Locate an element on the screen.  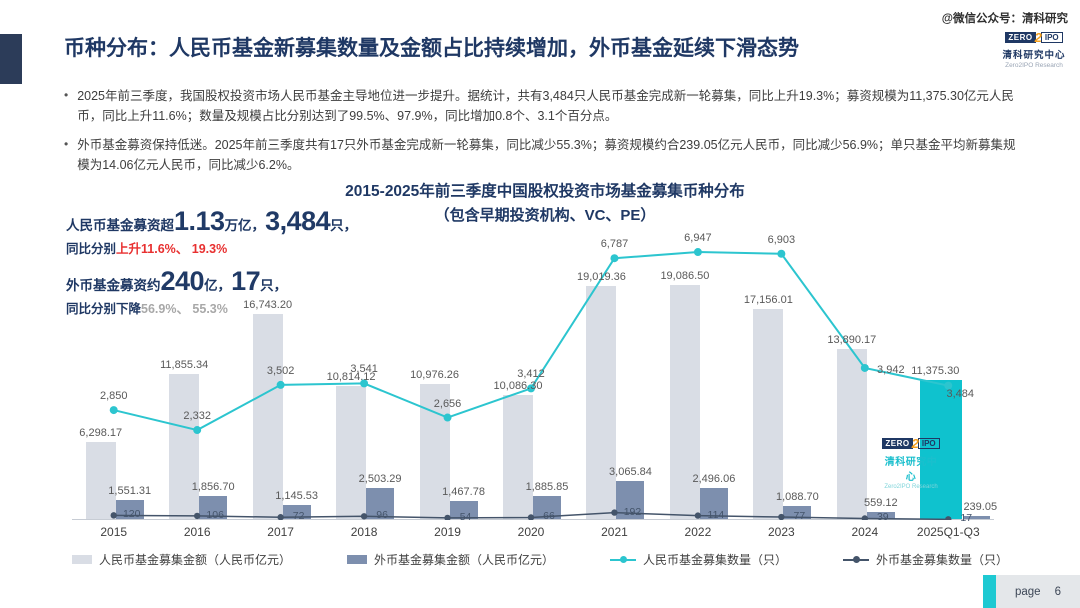
rmb-summary-line: 人民币基金募资超1.13万亿，3,484只， is located at coordinates (212, 221).